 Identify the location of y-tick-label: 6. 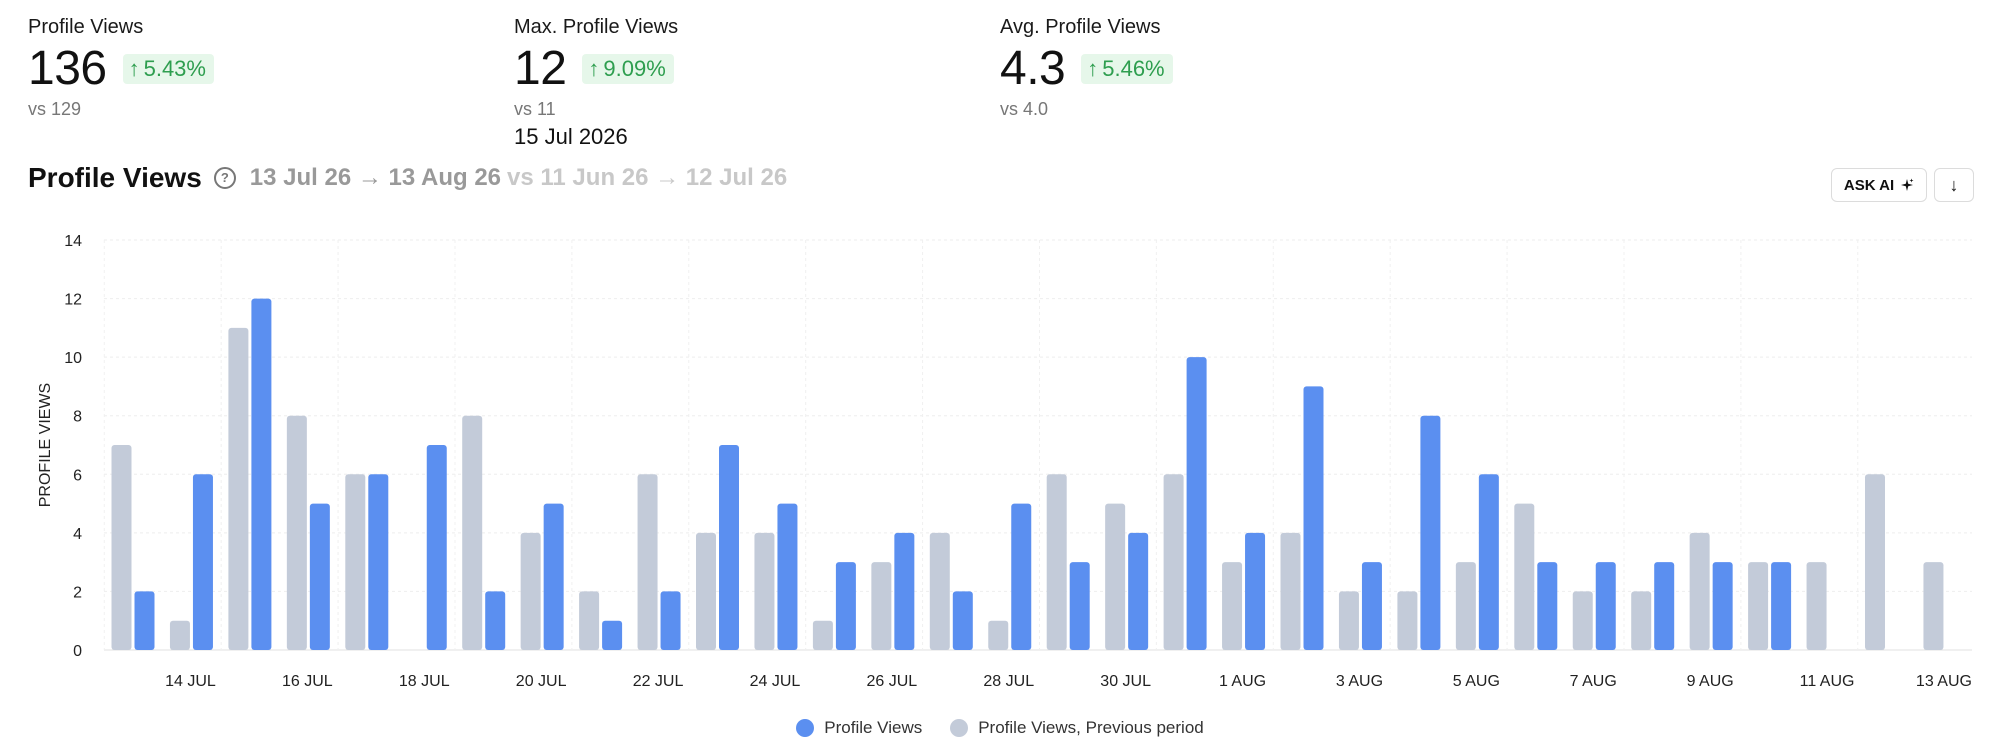
(77, 475).